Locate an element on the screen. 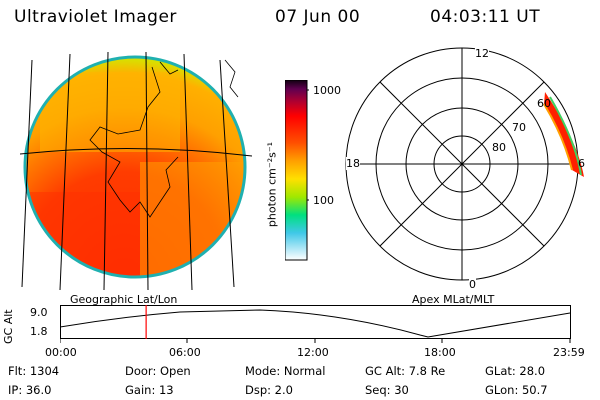 This screenshot has width=600, height=400. auroral-emission is located at coordinates (564, 134).